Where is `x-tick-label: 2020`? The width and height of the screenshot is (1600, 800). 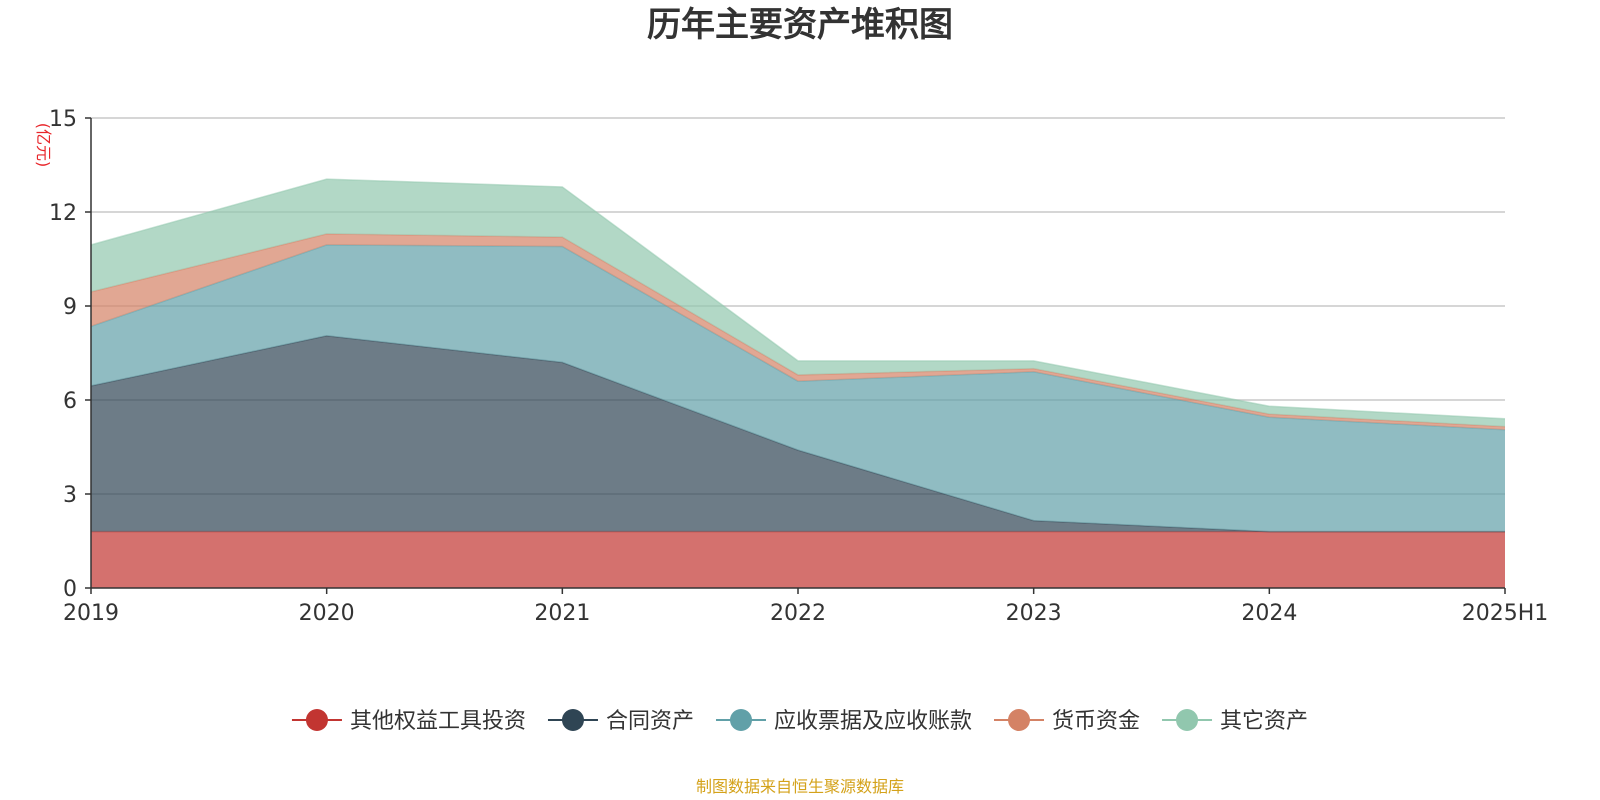 x-tick-label: 2020 is located at coordinates (327, 613).